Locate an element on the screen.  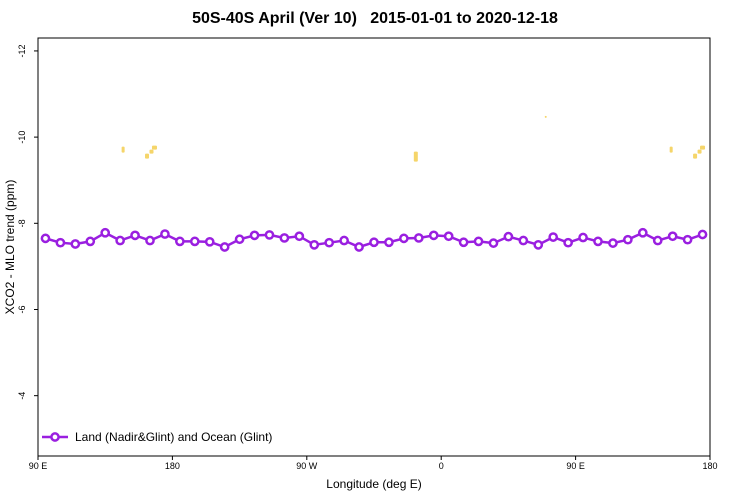
y-axis: -4 -6 -8 -10 -12 is located at coordinates (27, 222).